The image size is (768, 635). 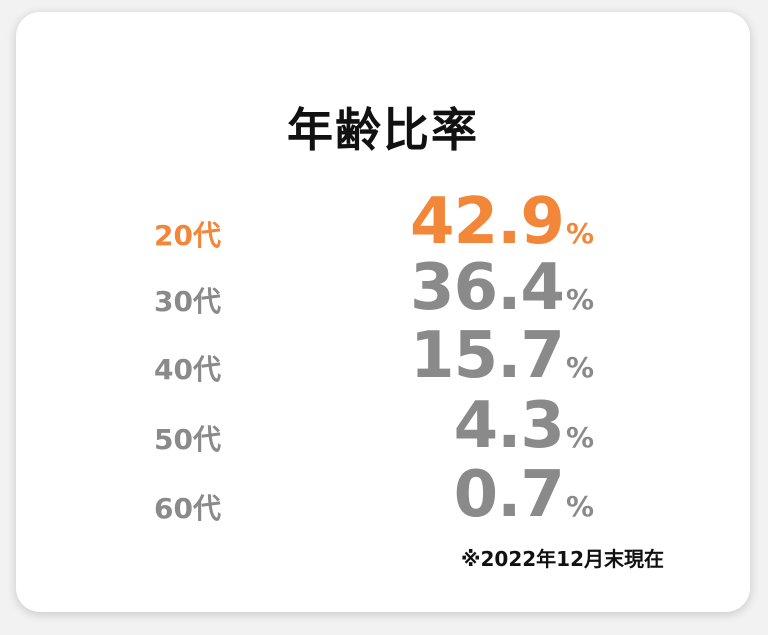 I want to click on date-note: ※2022年12月末現在, so click(x=562, y=559).